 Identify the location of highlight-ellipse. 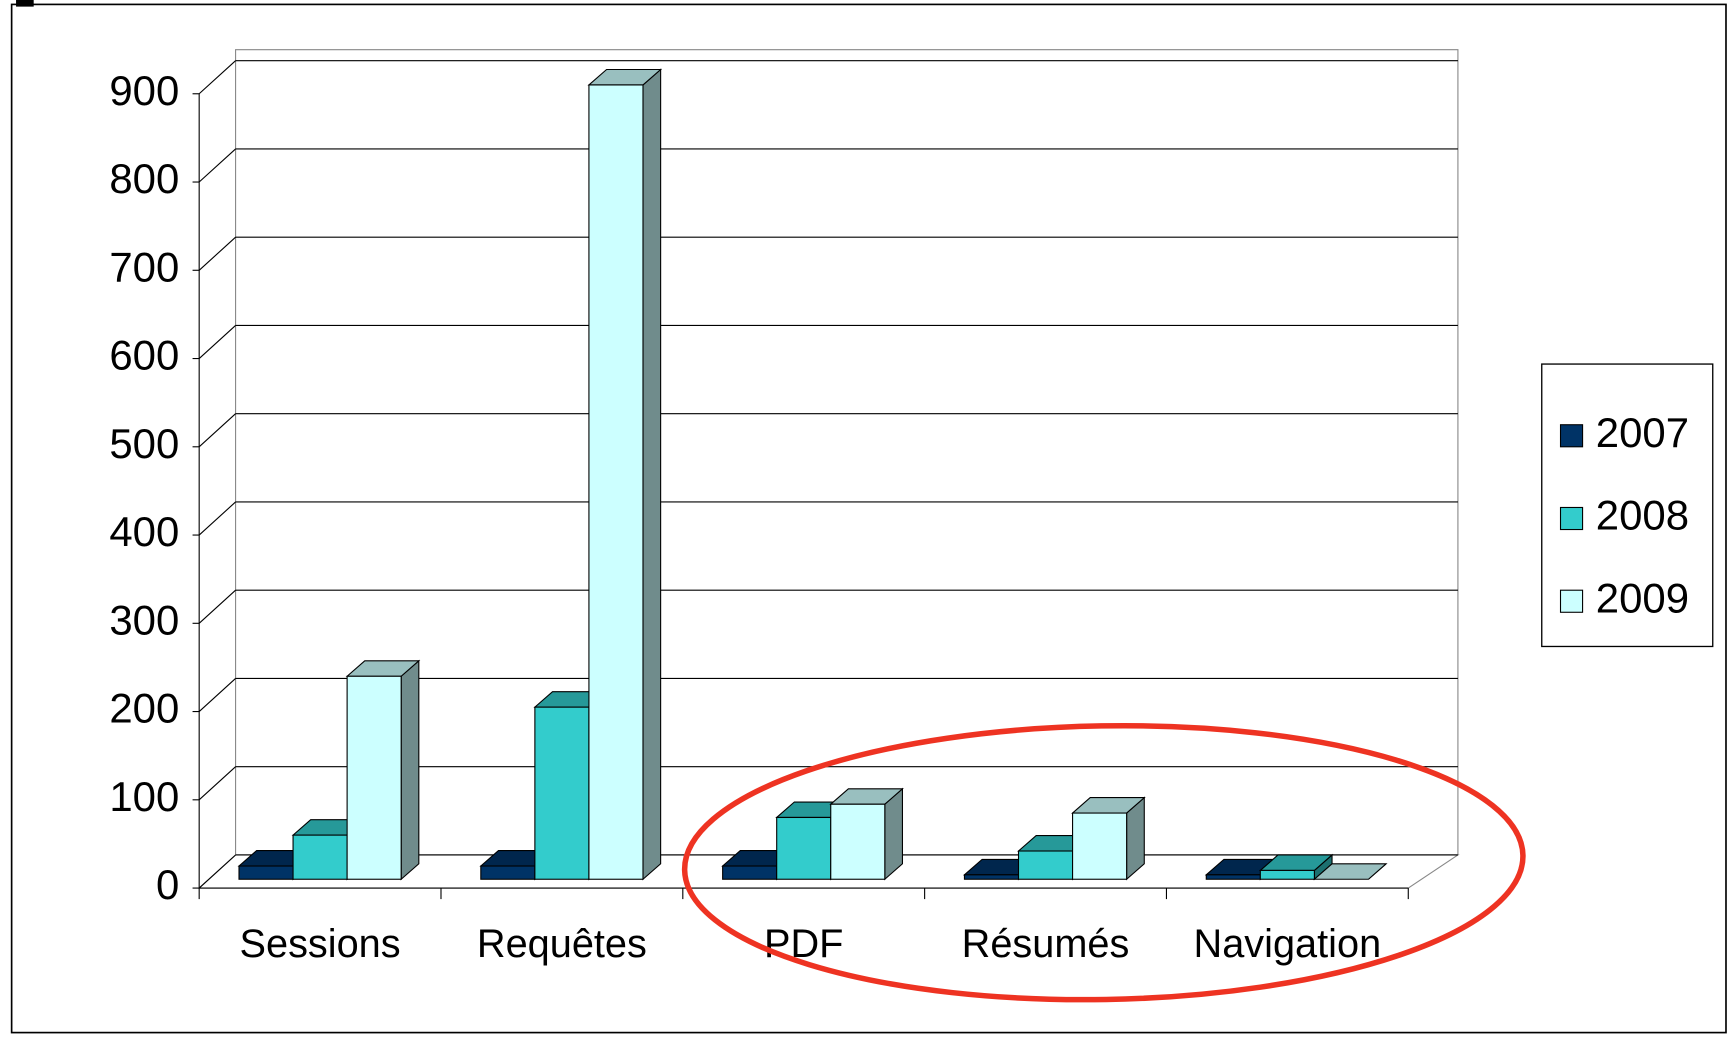
(1103, 862).